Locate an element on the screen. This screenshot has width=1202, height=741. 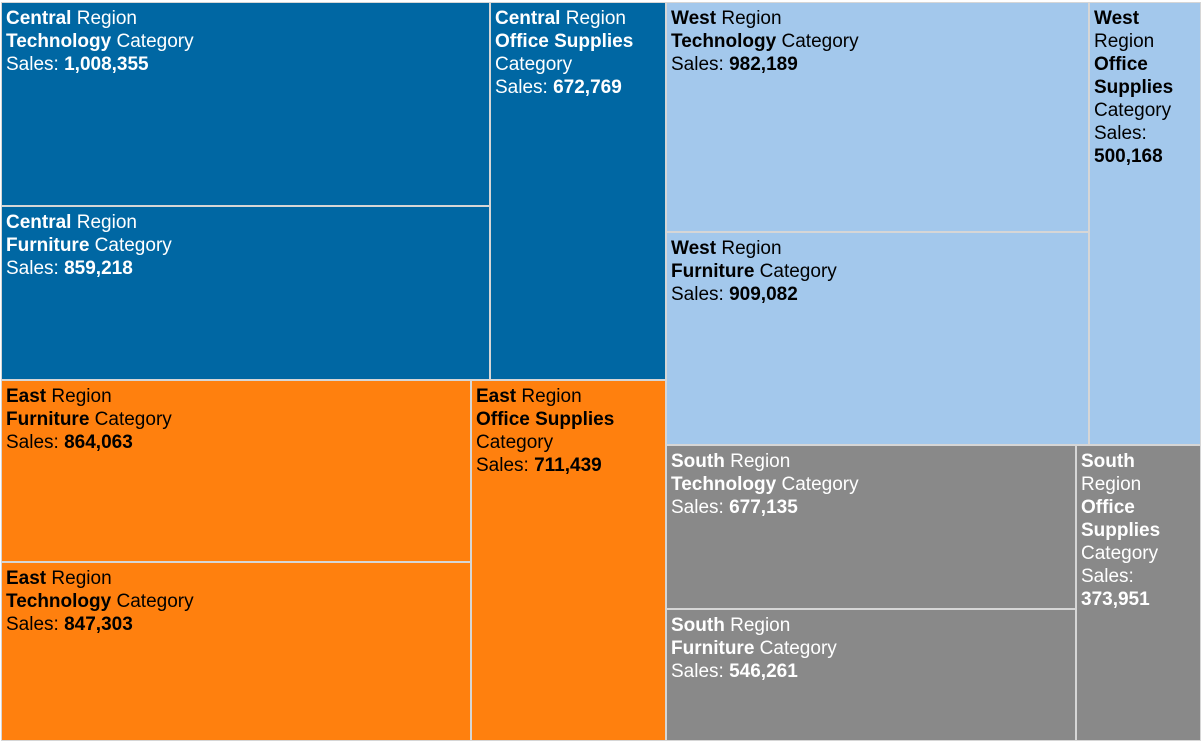
cell-sales-line: Sales: 847,303 is located at coordinates (236, 624).